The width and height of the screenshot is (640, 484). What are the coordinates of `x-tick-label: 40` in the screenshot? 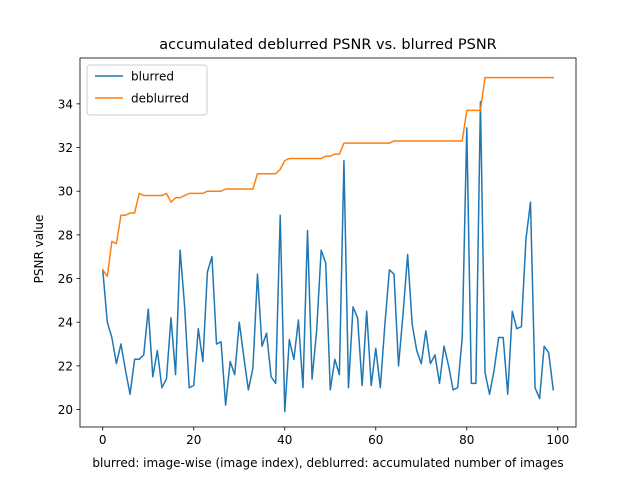 It's located at (284, 440).